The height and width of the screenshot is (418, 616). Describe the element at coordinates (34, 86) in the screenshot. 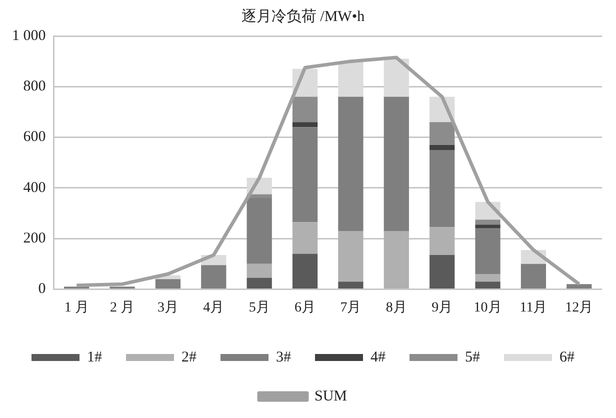

I see `y-tick-label: 800` at that location.